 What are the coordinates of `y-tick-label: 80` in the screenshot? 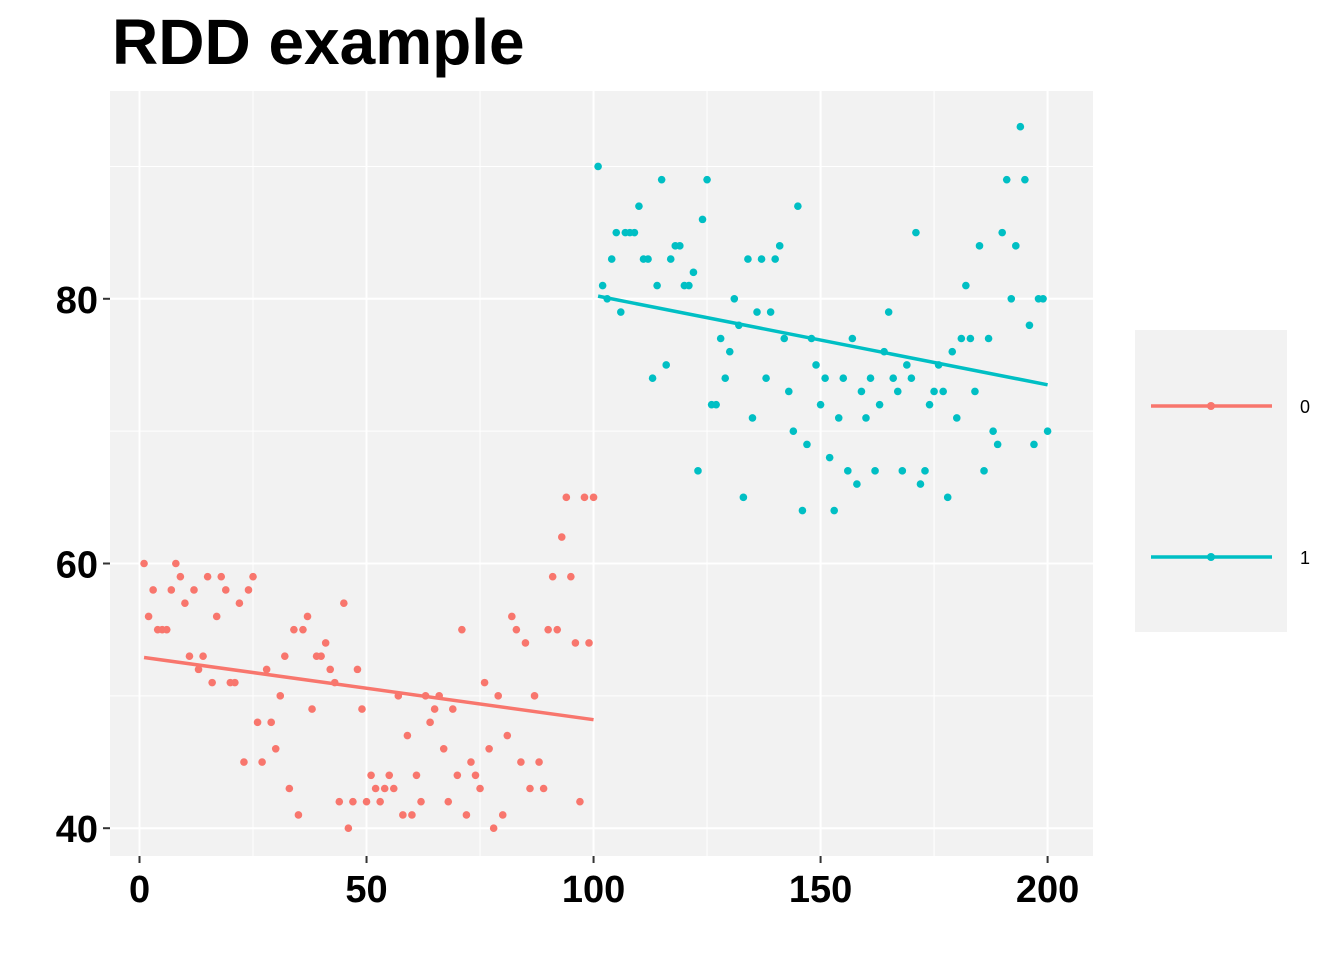 It's located at (77, 301).